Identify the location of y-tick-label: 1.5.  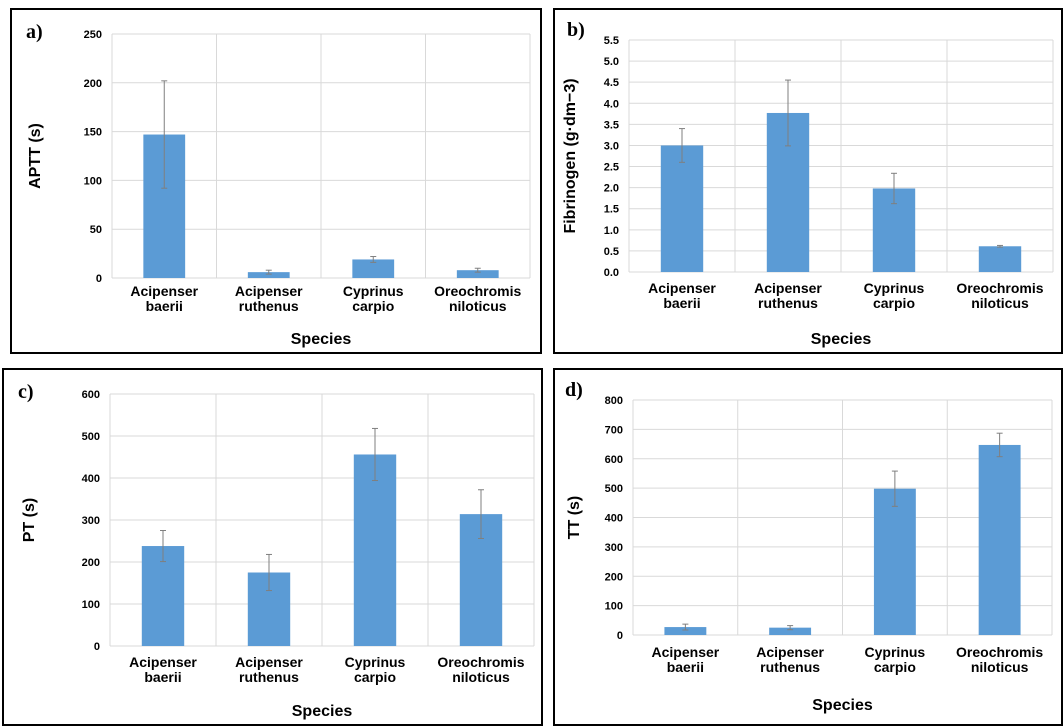
(611, 210).